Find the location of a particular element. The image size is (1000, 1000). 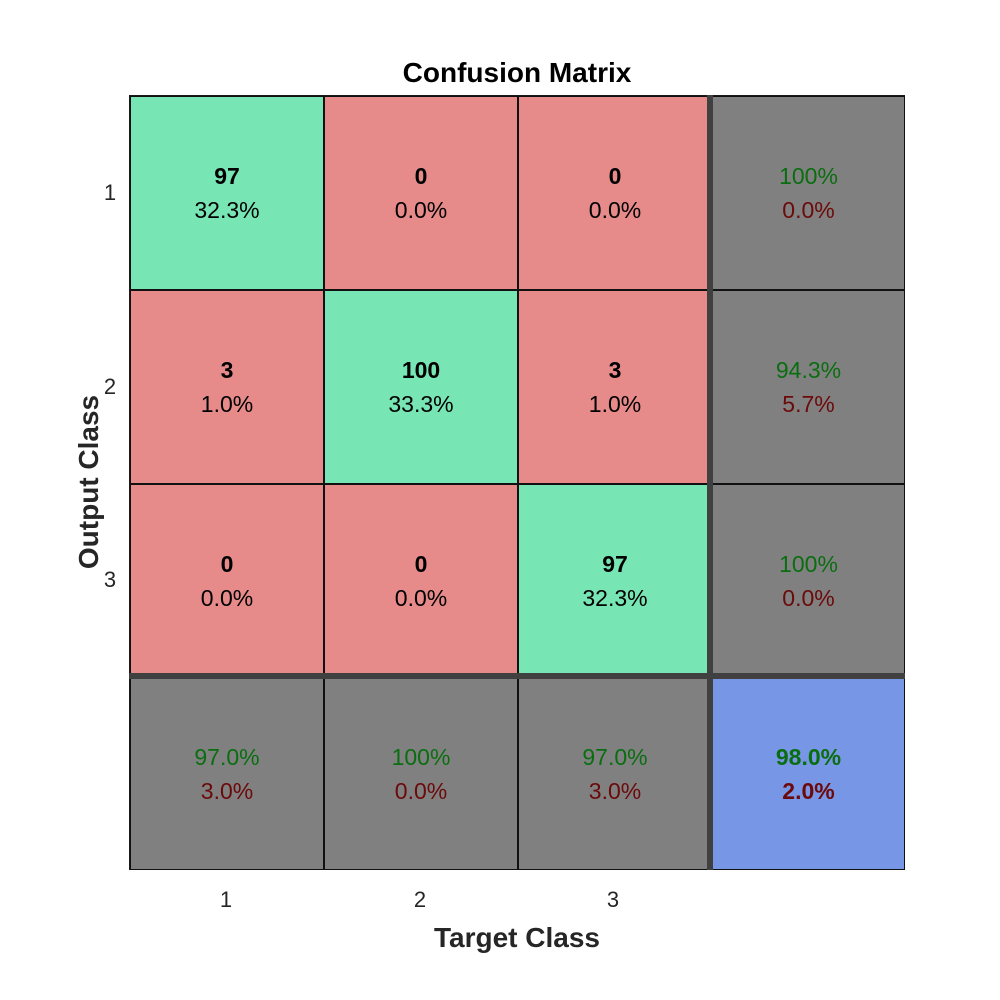

cell-r2-c2: 100 33.3% is located at coordinates (421, 387).